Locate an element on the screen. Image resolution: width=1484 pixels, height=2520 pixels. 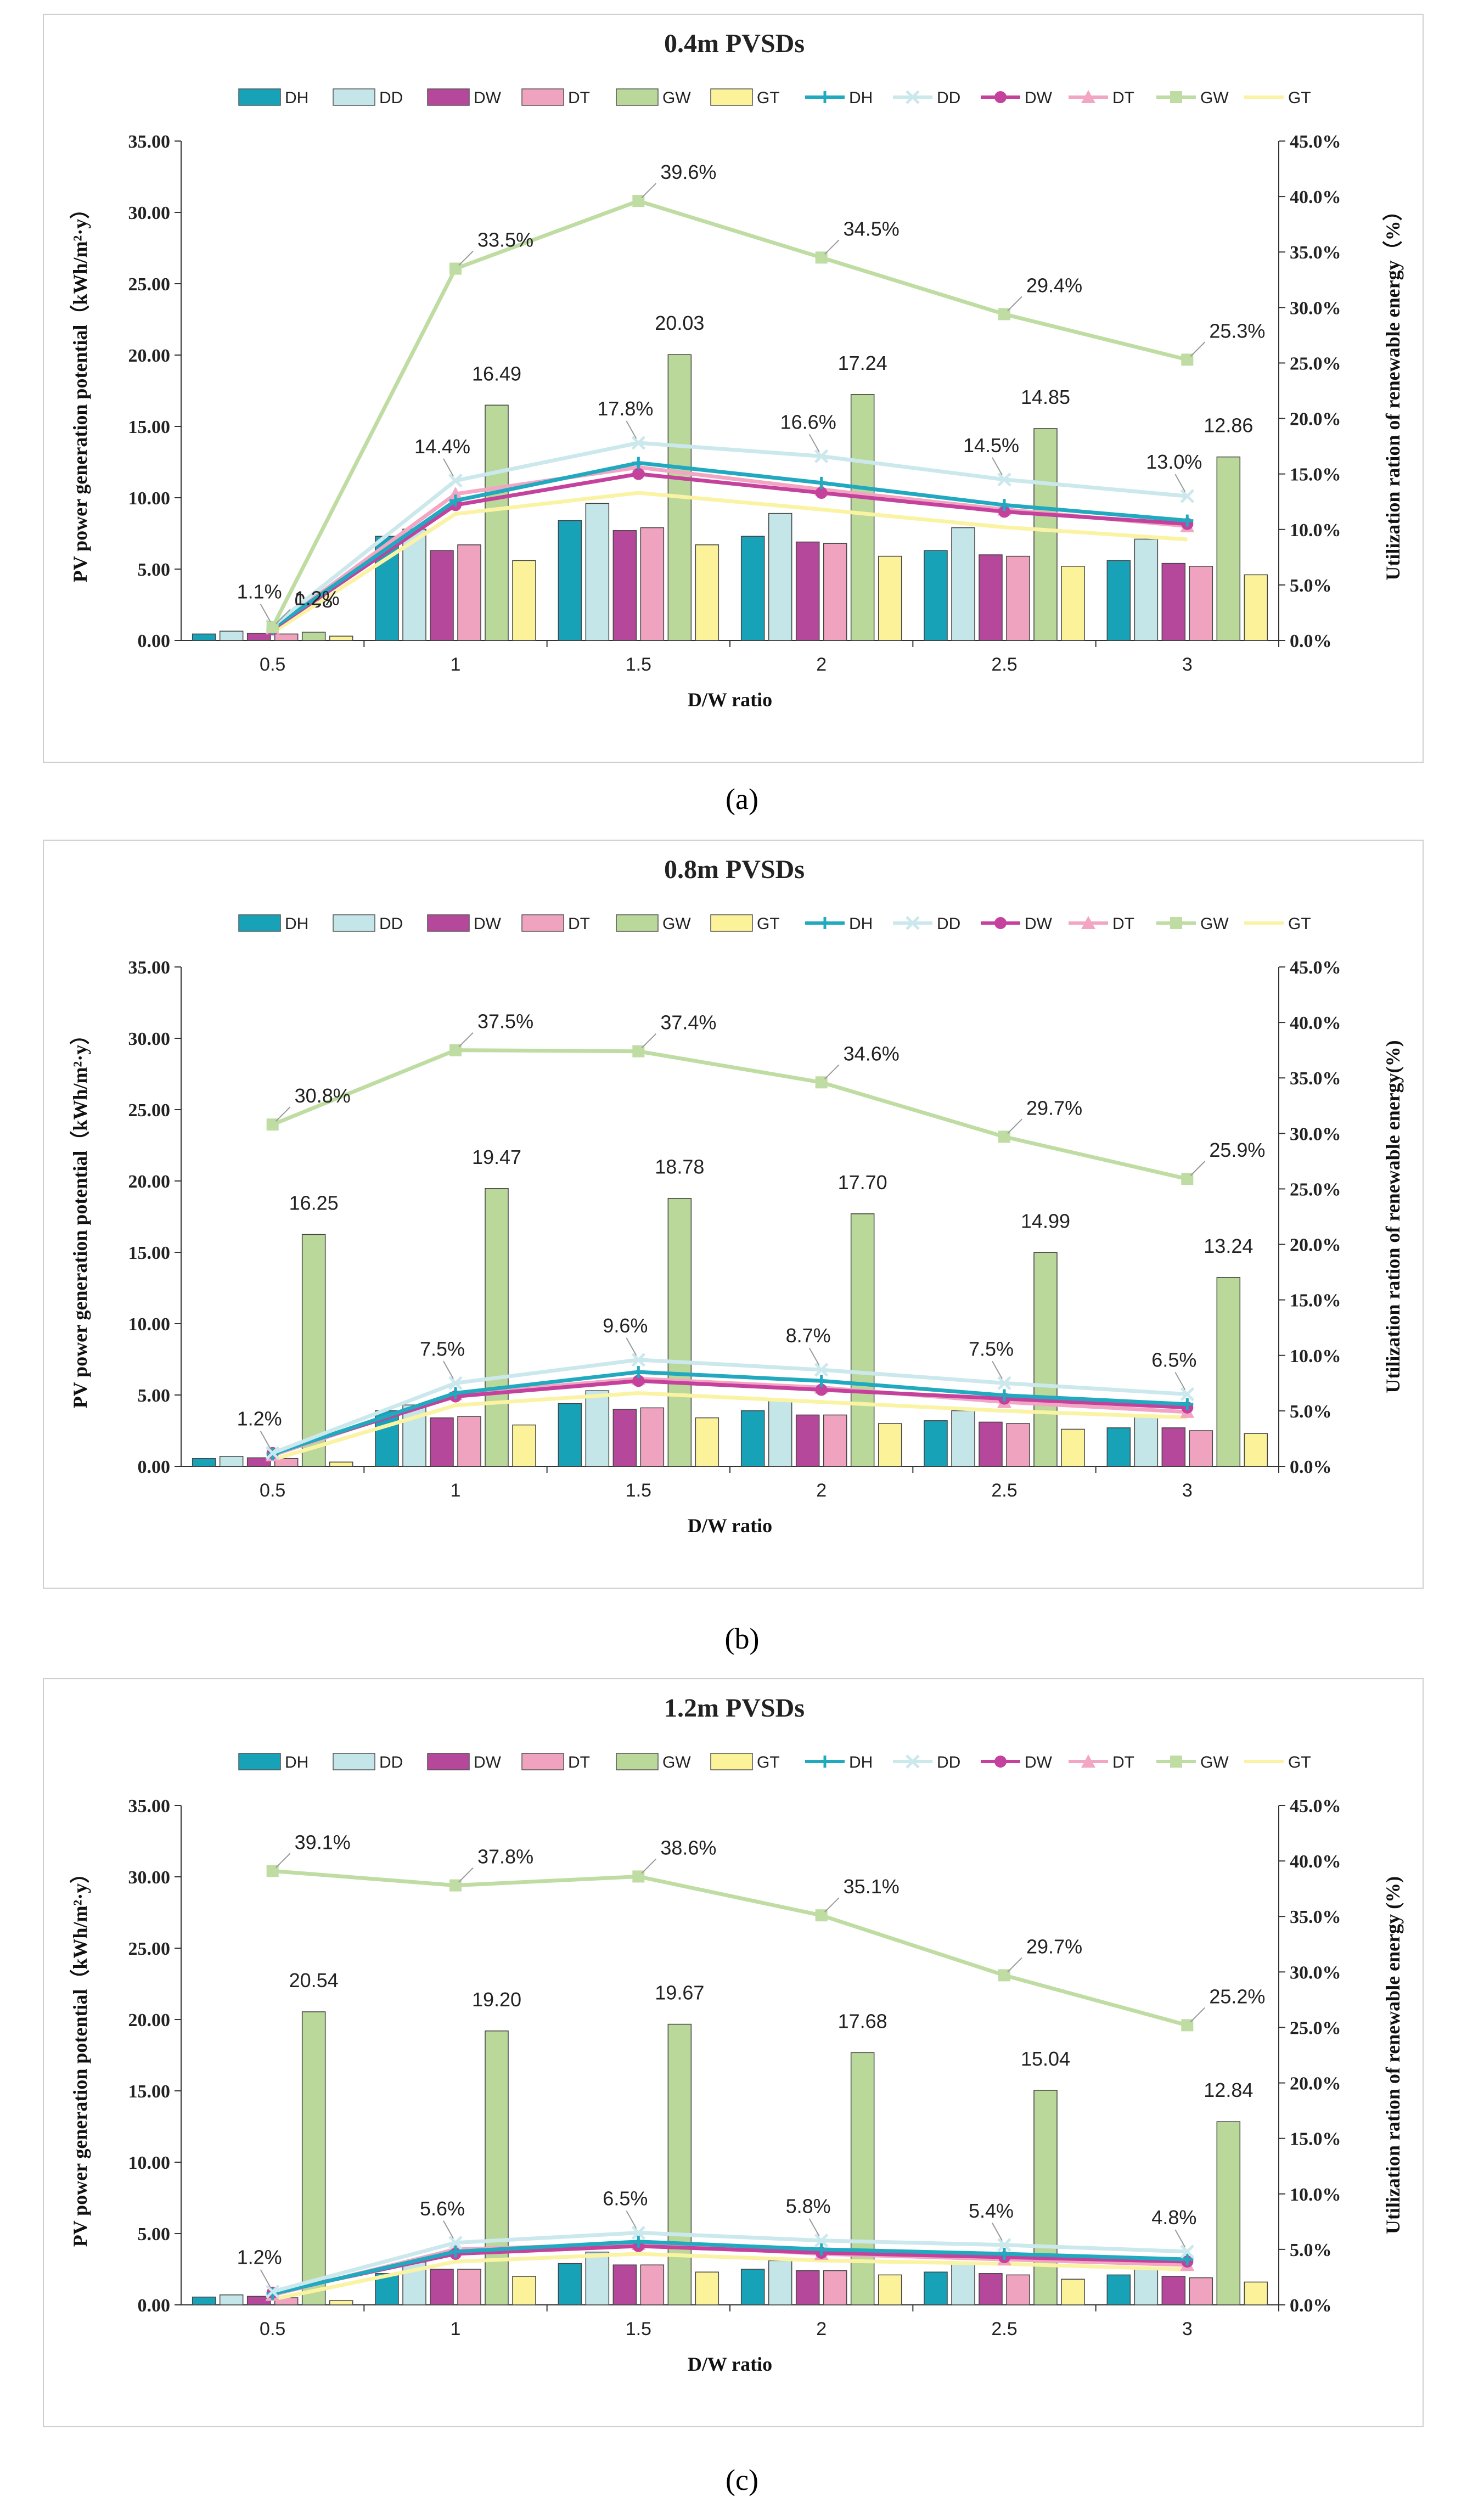
legend-marker-dd is located at coordinates (913, 1762).